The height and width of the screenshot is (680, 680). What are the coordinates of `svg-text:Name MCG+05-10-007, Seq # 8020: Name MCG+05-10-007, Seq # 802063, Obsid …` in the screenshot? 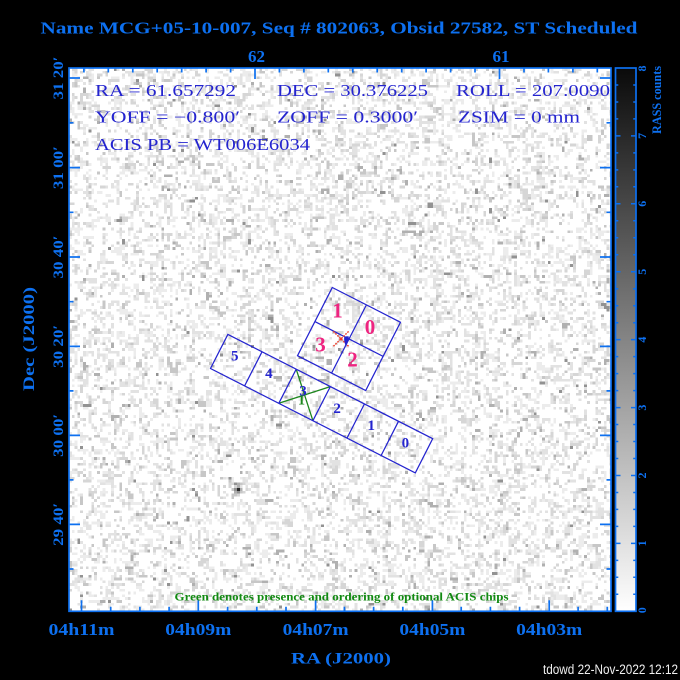 It's located at (340, 28).